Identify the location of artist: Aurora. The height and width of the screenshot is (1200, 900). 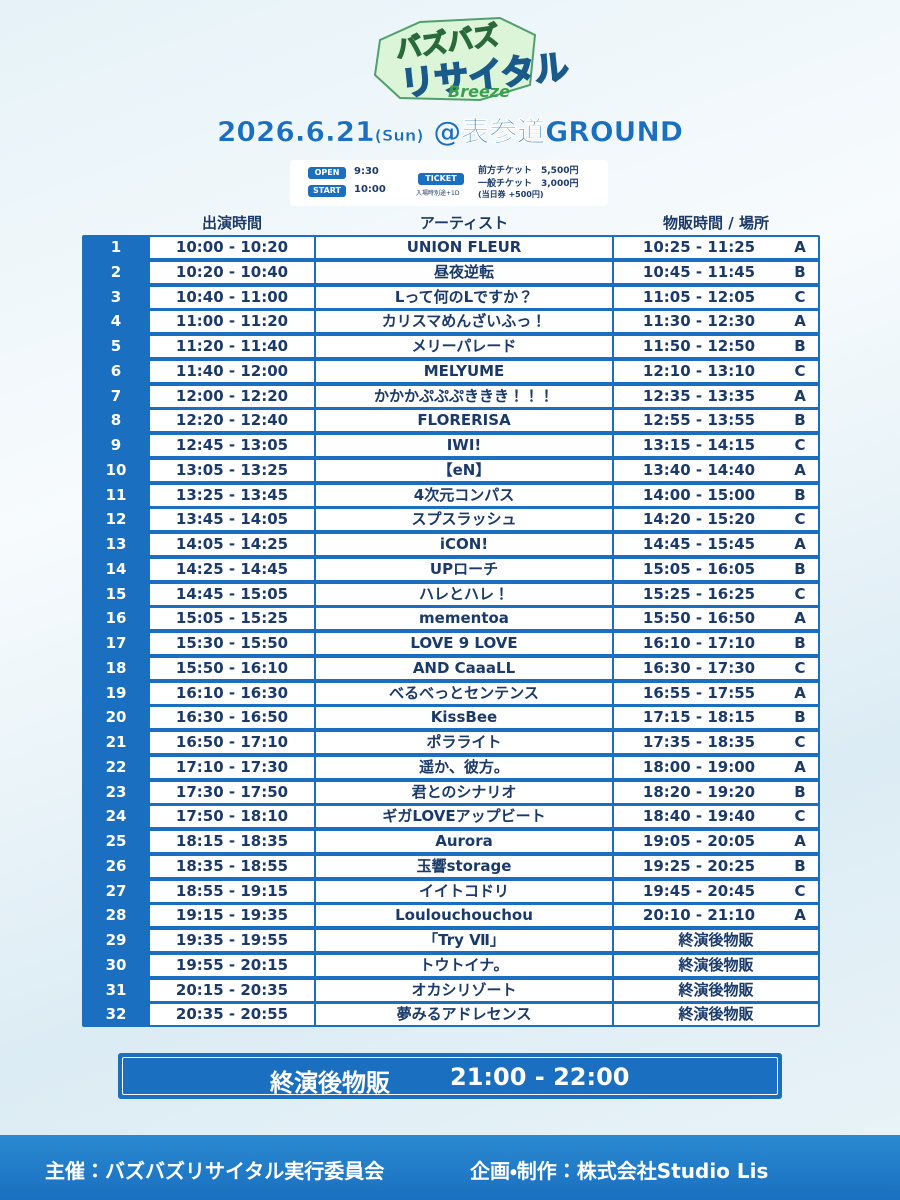
(464, 841).